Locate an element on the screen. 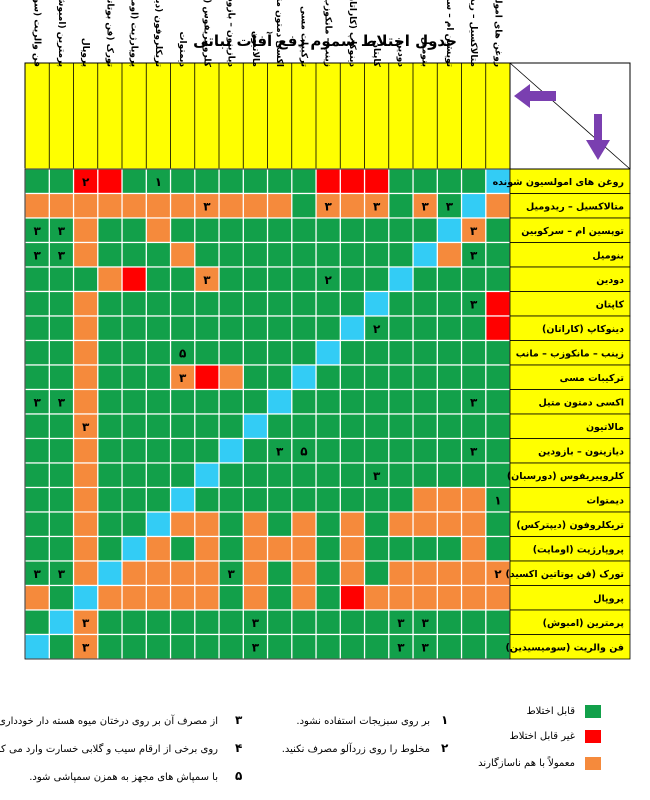  column-header-label: کلروپیریفوس (دورسبان) is located at coordinates (206, 34).